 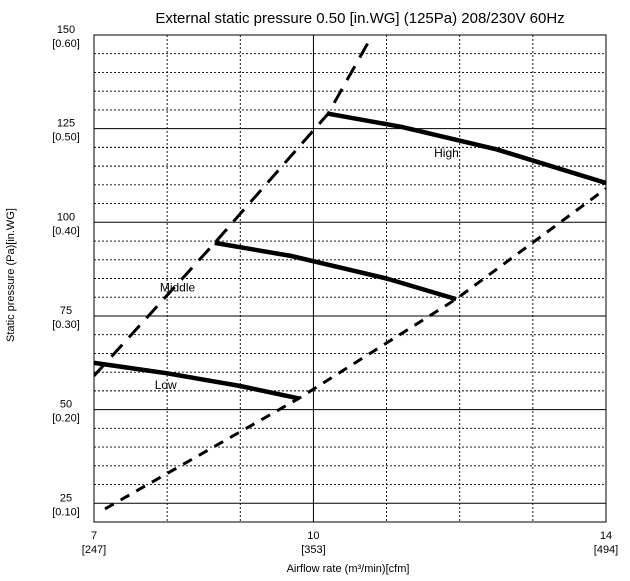 I want to click on y-tick-sublabel: [0.40], so click(x=66, y=231).